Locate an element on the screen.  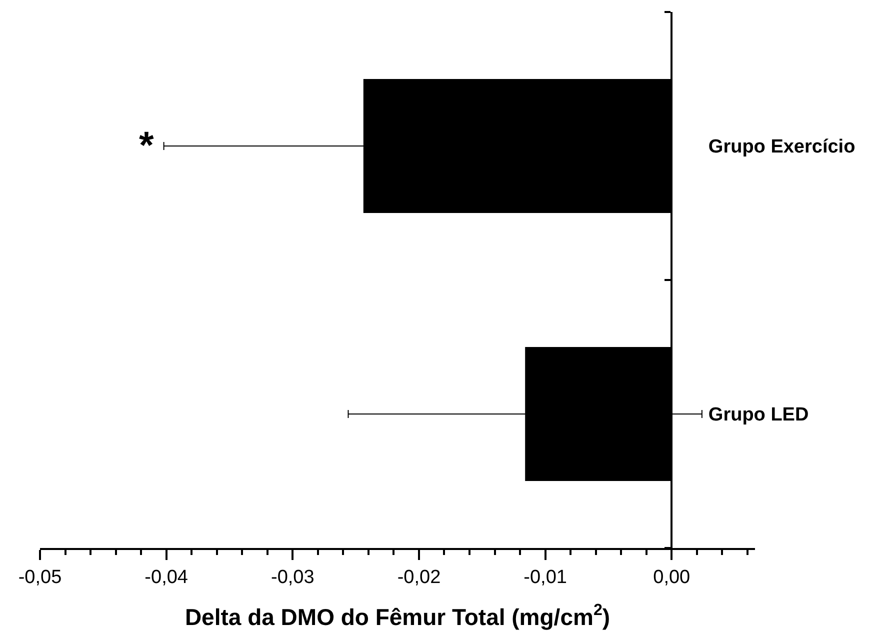
x-axis-title: Delta da DMO do Fêmur Total (mg/cm$^{2}$) is located at coordinates (397, 615).